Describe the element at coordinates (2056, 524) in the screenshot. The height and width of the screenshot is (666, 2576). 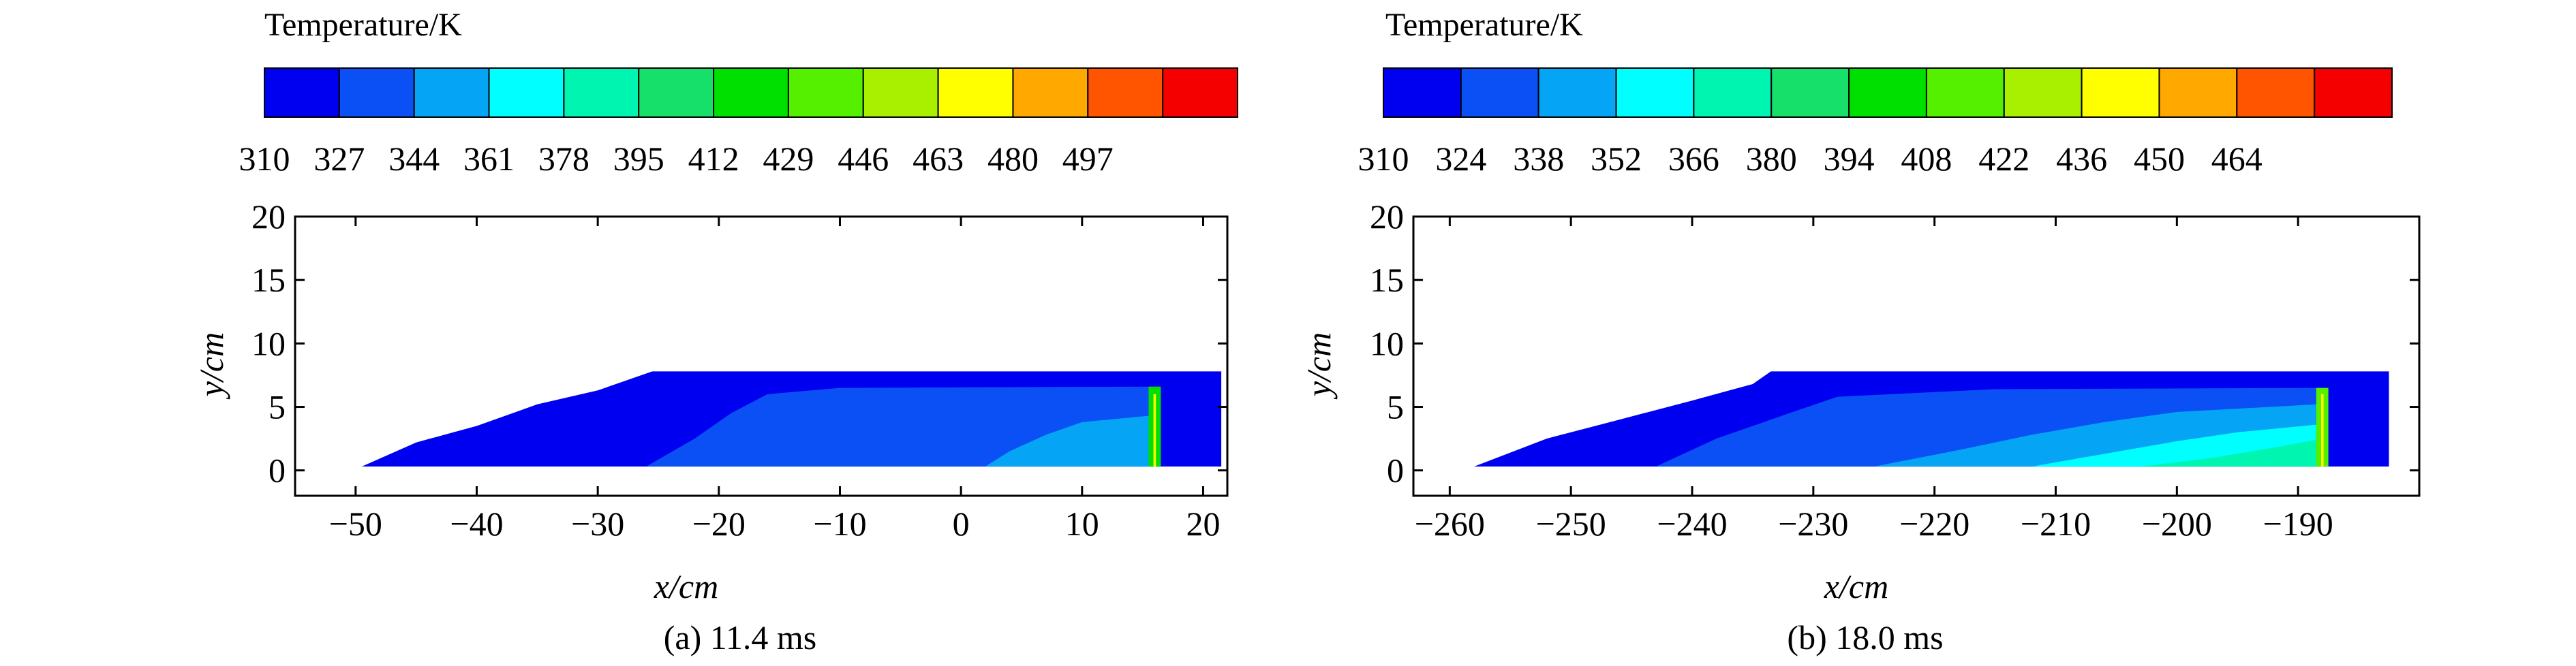
I see `x-tick-label: −210` at that location.